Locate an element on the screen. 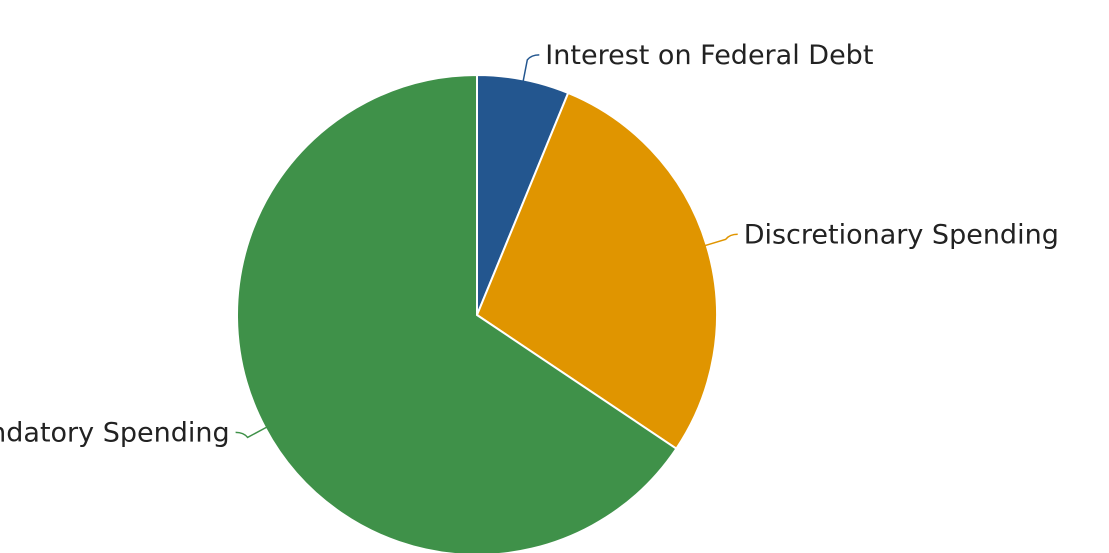 The image size is (1109, 553). leader-line-discretionary-spending is located at coordinates (721, 240).